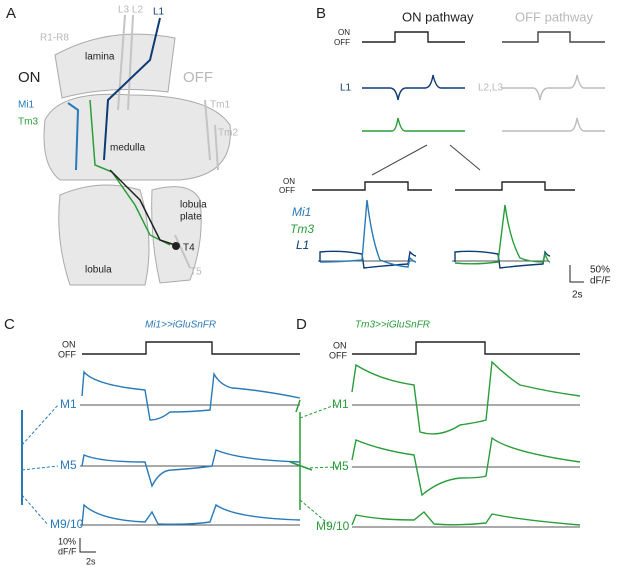  What do you see at coordinates (28, 122) in the screenshot?
I see `label: Tm3` at bounding box center [28, 122].